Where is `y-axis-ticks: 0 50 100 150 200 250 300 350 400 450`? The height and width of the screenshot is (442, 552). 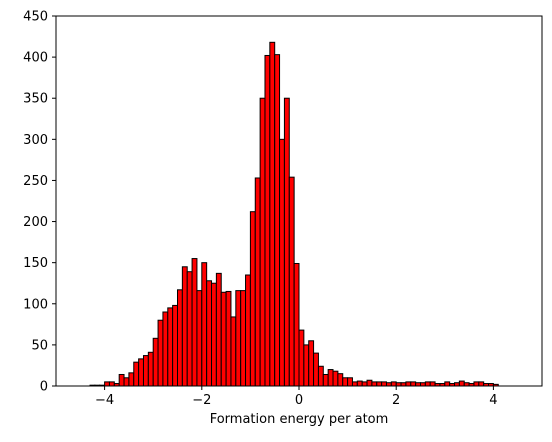 y-axis-ticks: 0 50 100 150 200 250 300 350 400 450 is located at coordinates (39, 202).